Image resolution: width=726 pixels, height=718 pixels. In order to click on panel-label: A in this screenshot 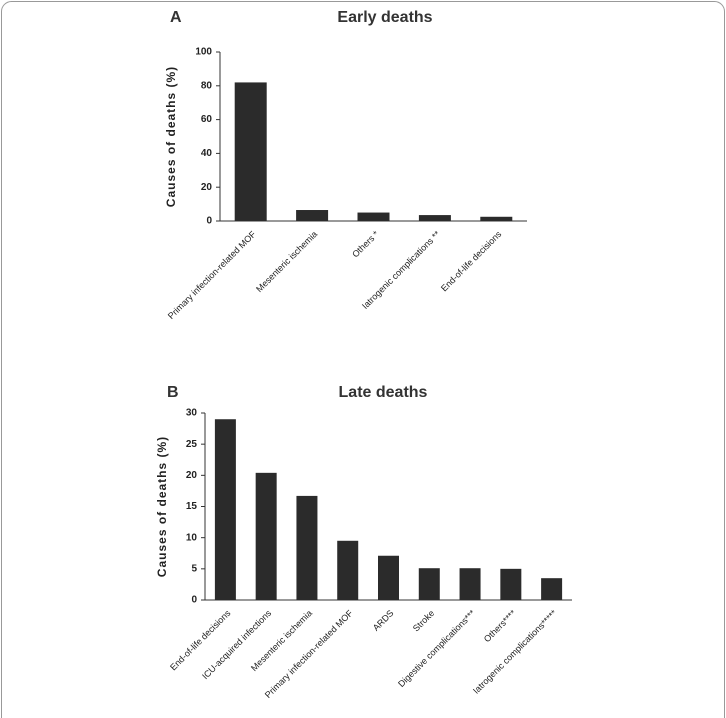, I will do `click(176, 17)`.